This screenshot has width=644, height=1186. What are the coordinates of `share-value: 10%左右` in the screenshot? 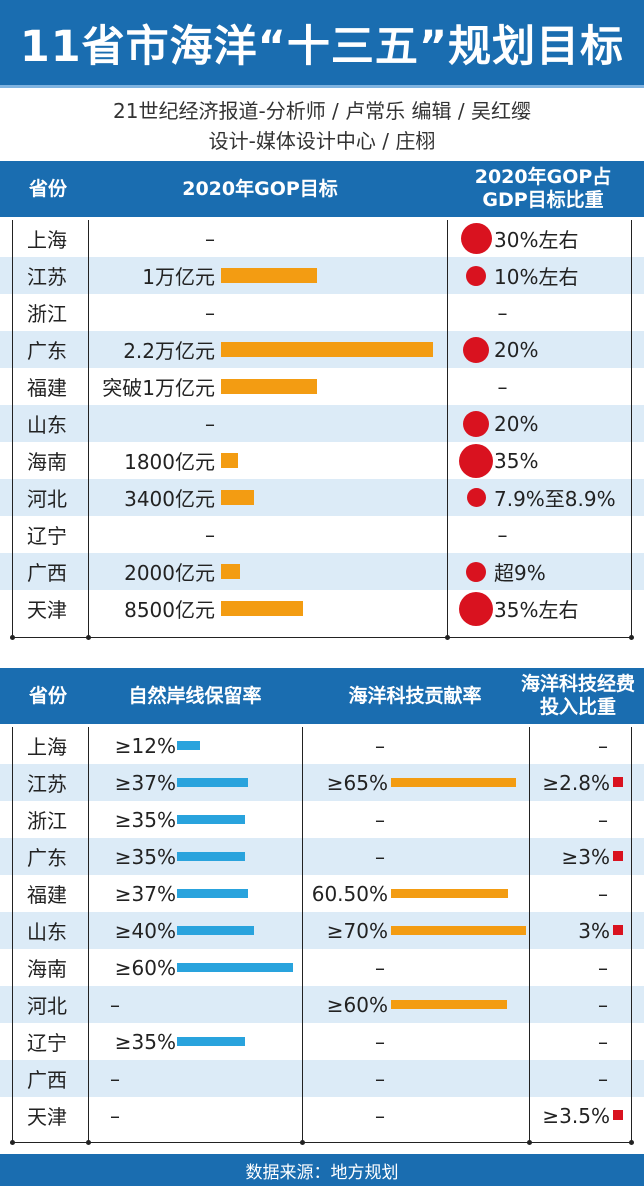 It's located at (536, 277).